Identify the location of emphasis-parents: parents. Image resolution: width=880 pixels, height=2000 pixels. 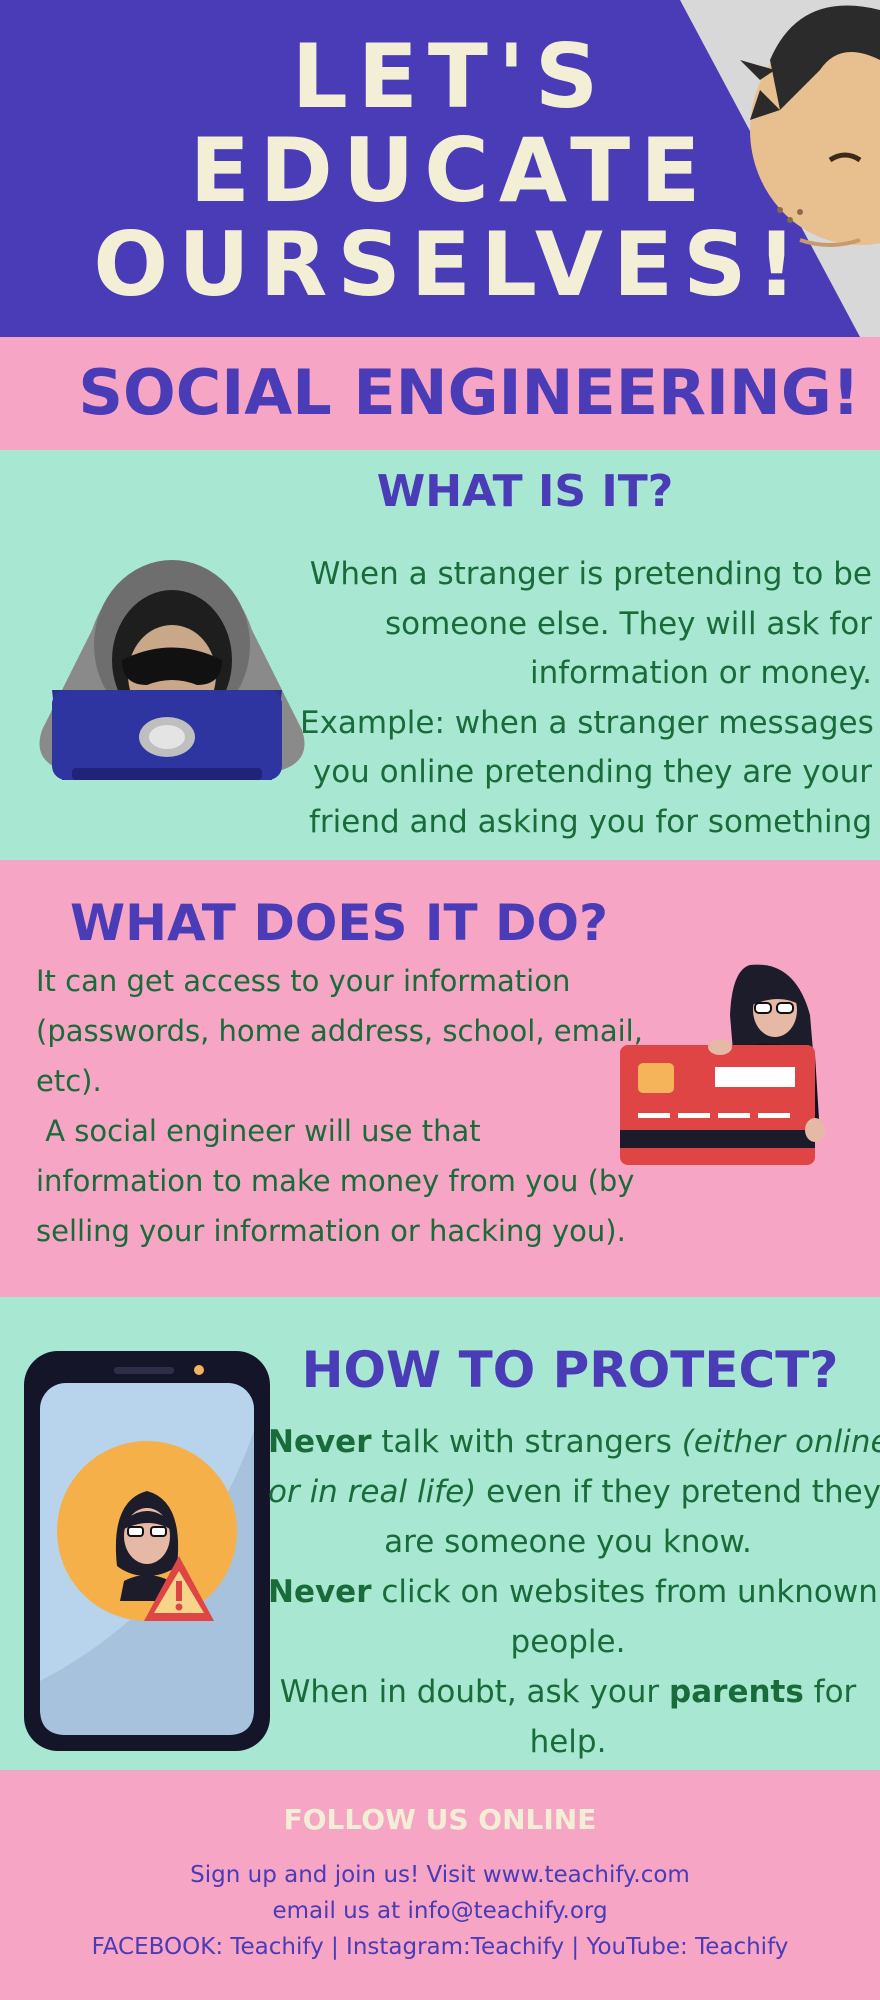
(736, 1692).